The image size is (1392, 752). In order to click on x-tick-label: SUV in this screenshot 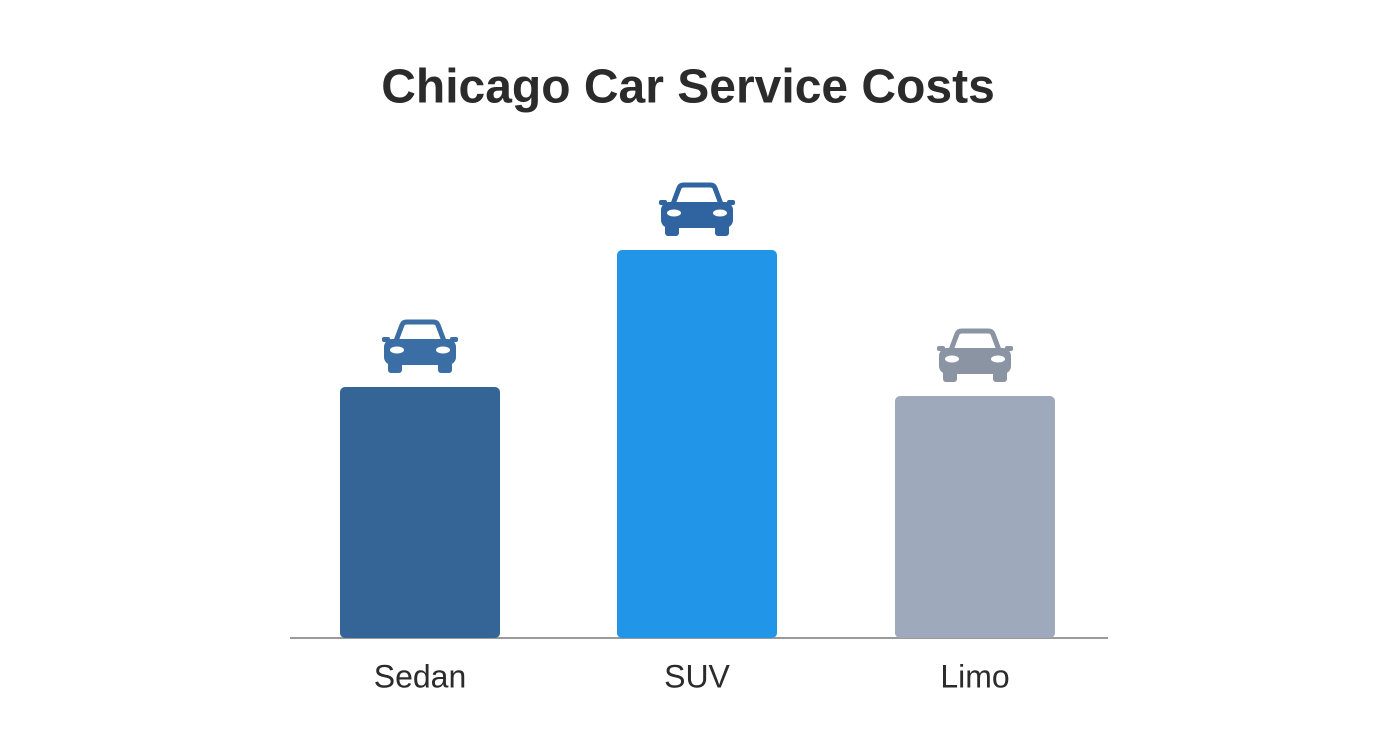, I will do `click(697, 676)`.